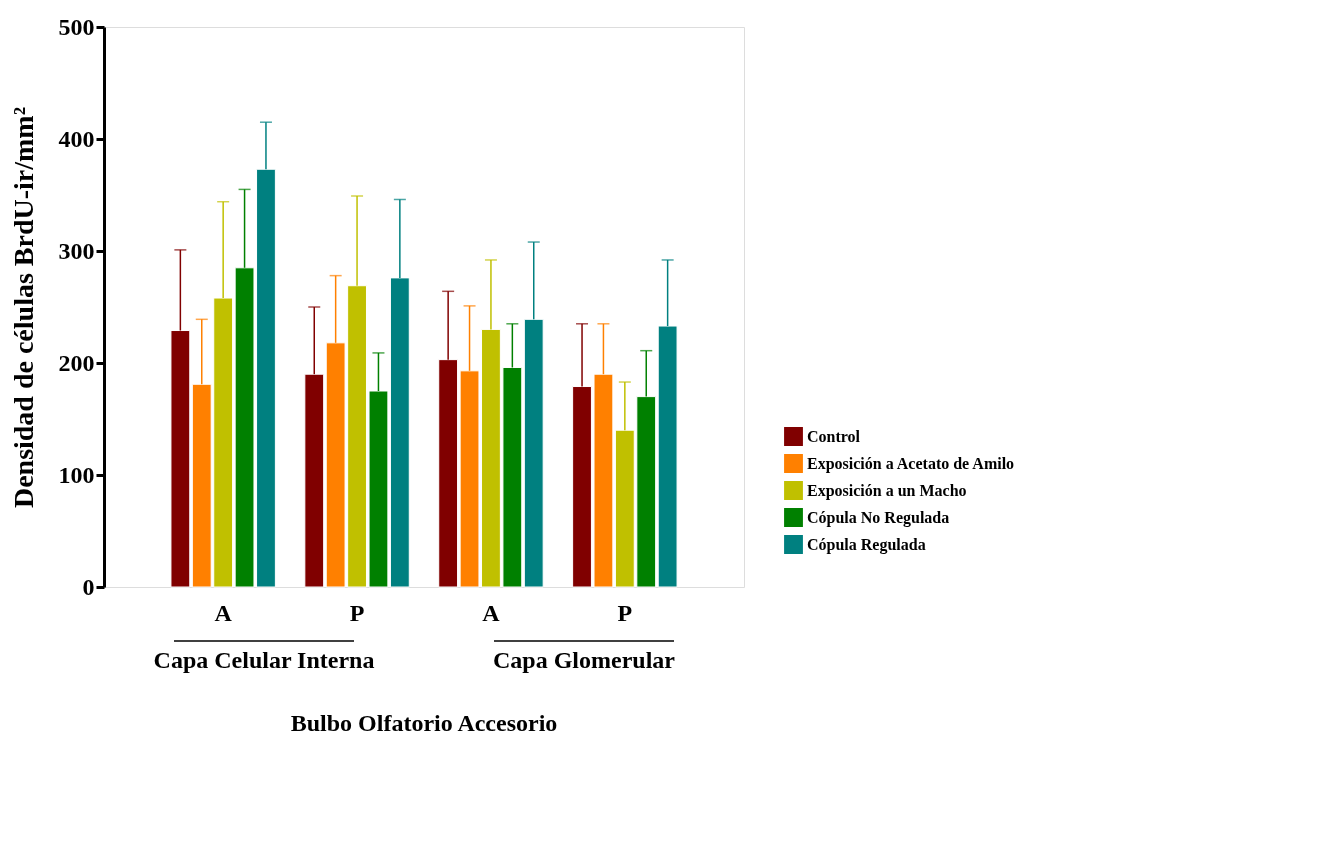 The height and width of the screenshot is (842, 1337). I want to click on legend-label: Cópula Regulada, so click(866, 544).